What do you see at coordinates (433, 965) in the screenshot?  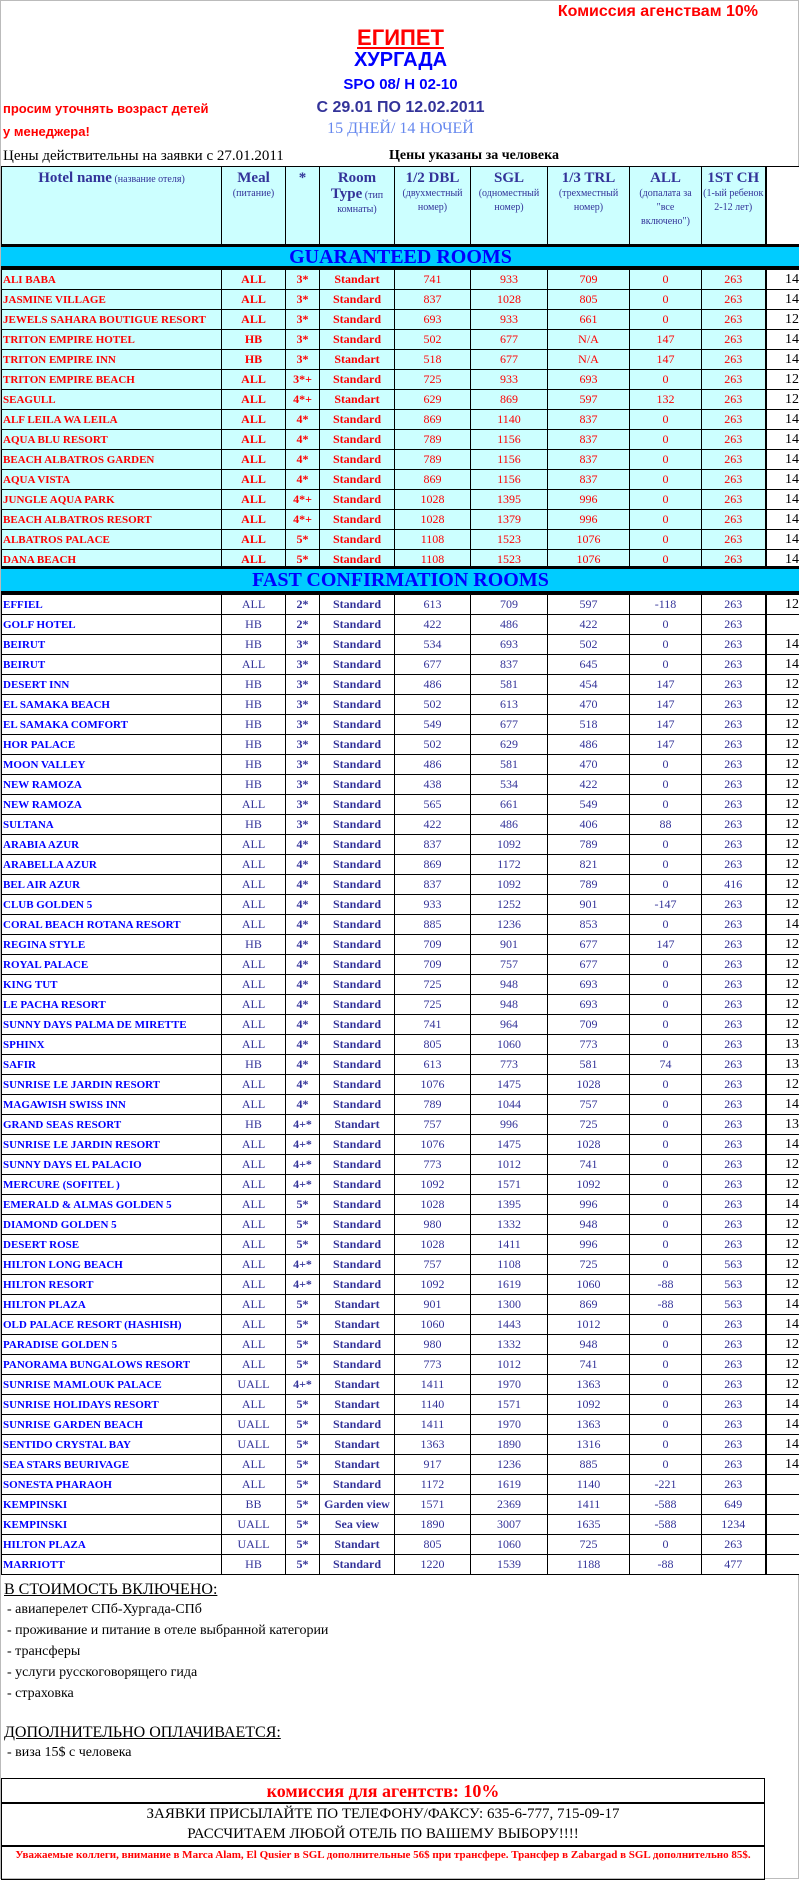 I see `dbl-price: 709` at bounding box center [433, 965].